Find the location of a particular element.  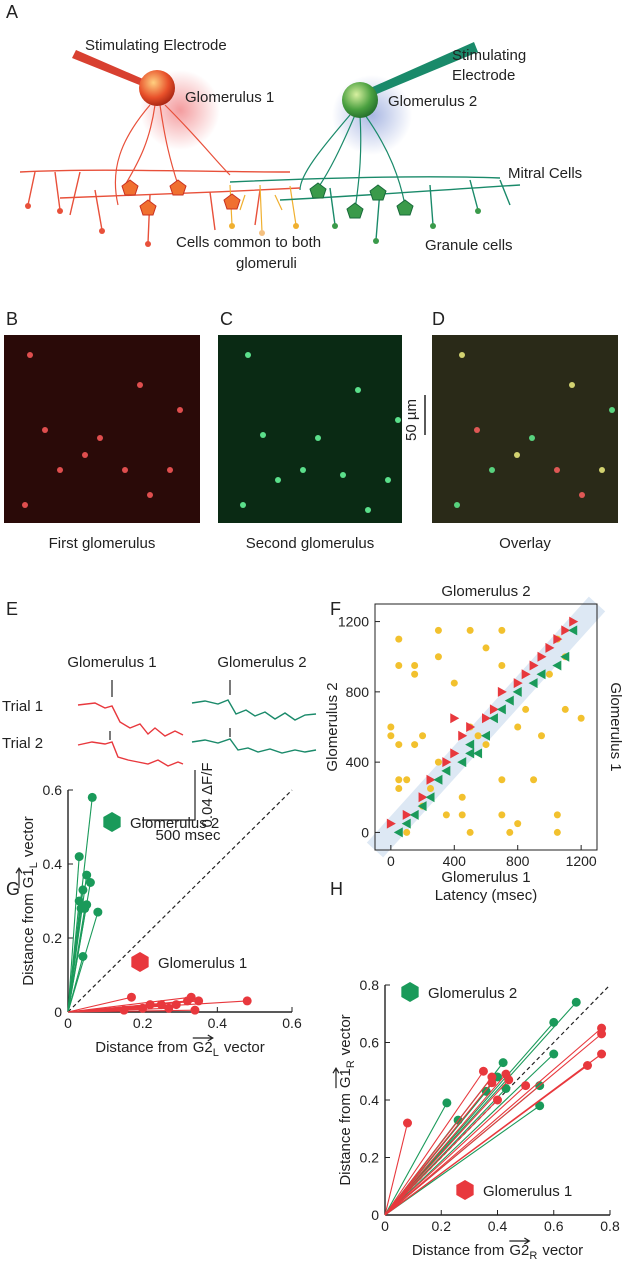

diagonal is located at coordinates (497, 1100).